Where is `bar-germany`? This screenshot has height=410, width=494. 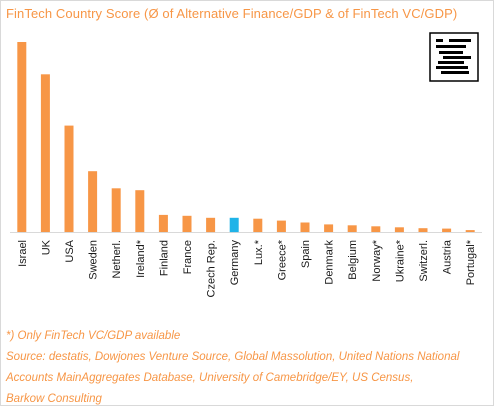 bar-germany is located at coordinates (234, 225).